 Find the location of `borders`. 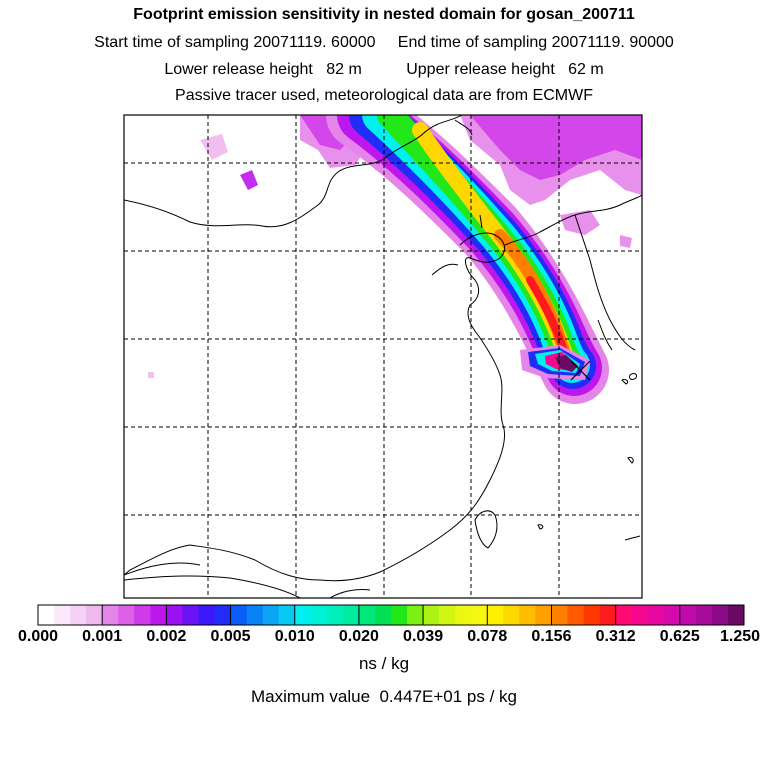

borders is located at coordinates (247, 586).